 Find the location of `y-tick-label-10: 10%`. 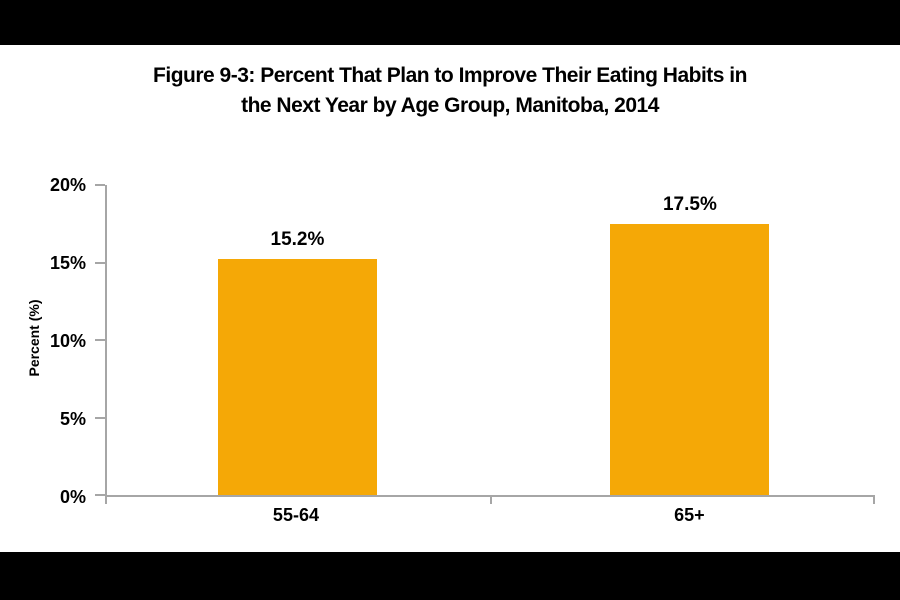

y-tick-label-10: 10% is located at coordinates (67, 341).